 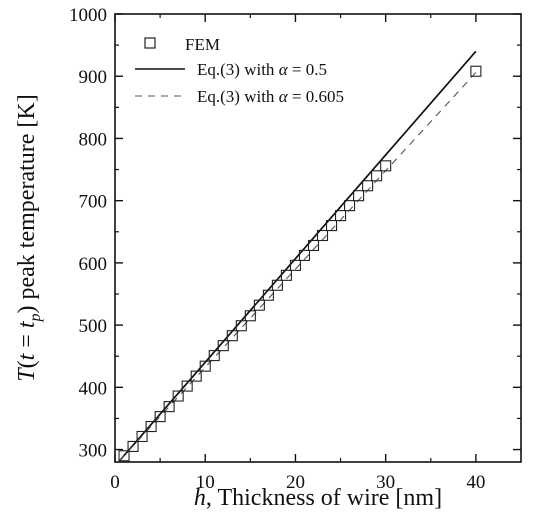 What do you see at coordinates (93, 264) in the screenshot?
I see `y-tick-label: 600` at bounding box center [93, 264].